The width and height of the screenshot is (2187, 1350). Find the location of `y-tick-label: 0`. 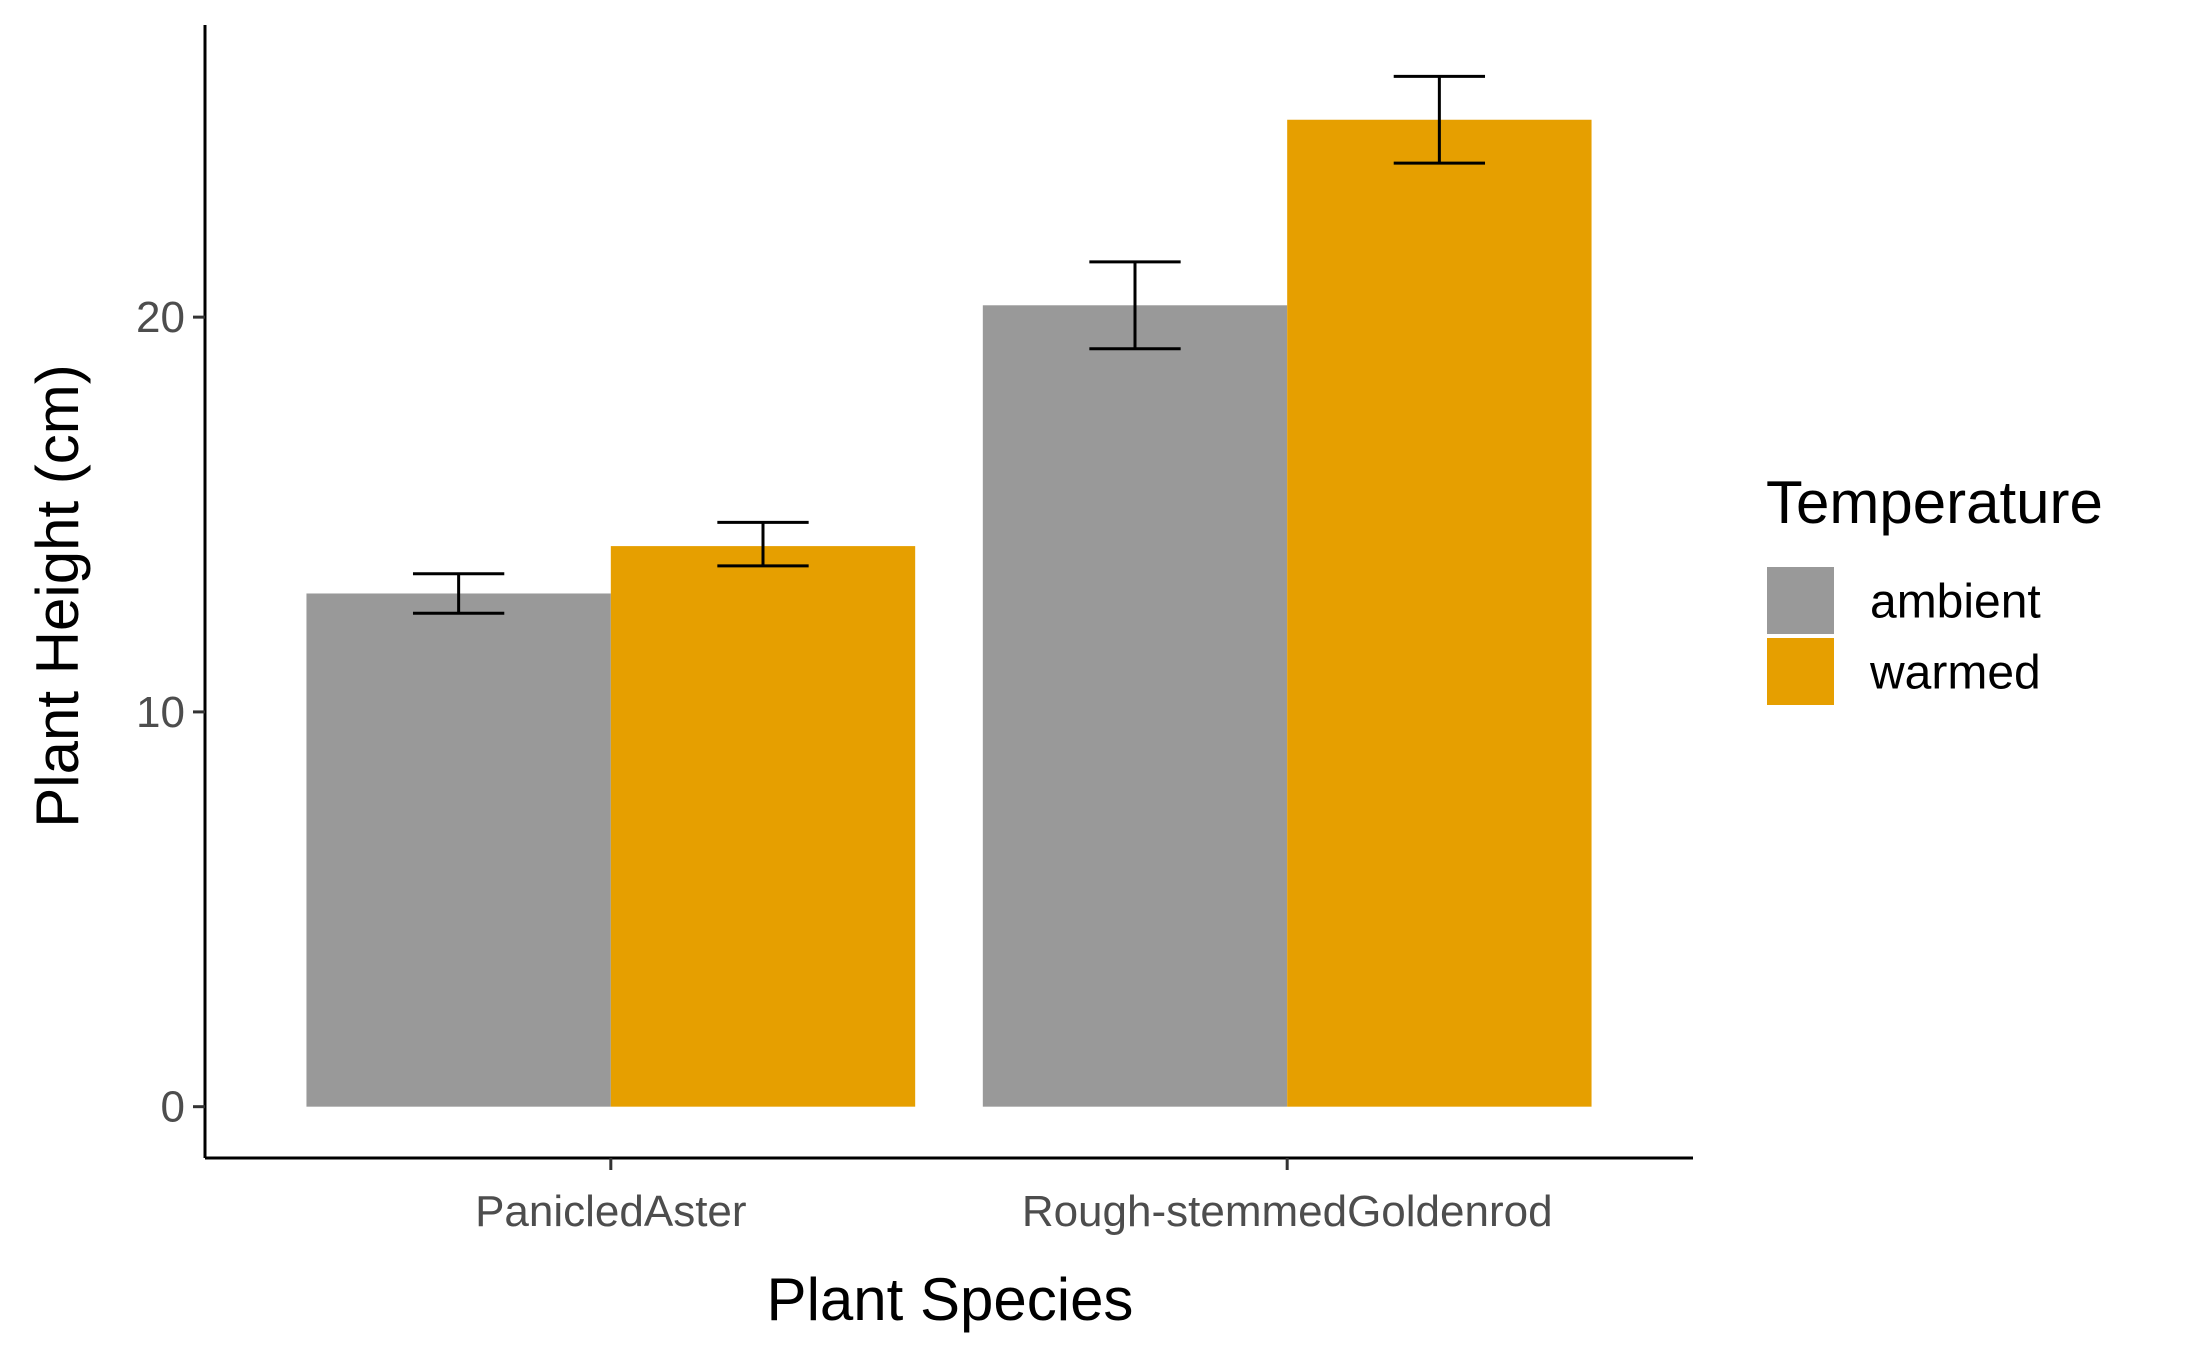

y-tick-label: 0 is located at coordinates (173, 1107).